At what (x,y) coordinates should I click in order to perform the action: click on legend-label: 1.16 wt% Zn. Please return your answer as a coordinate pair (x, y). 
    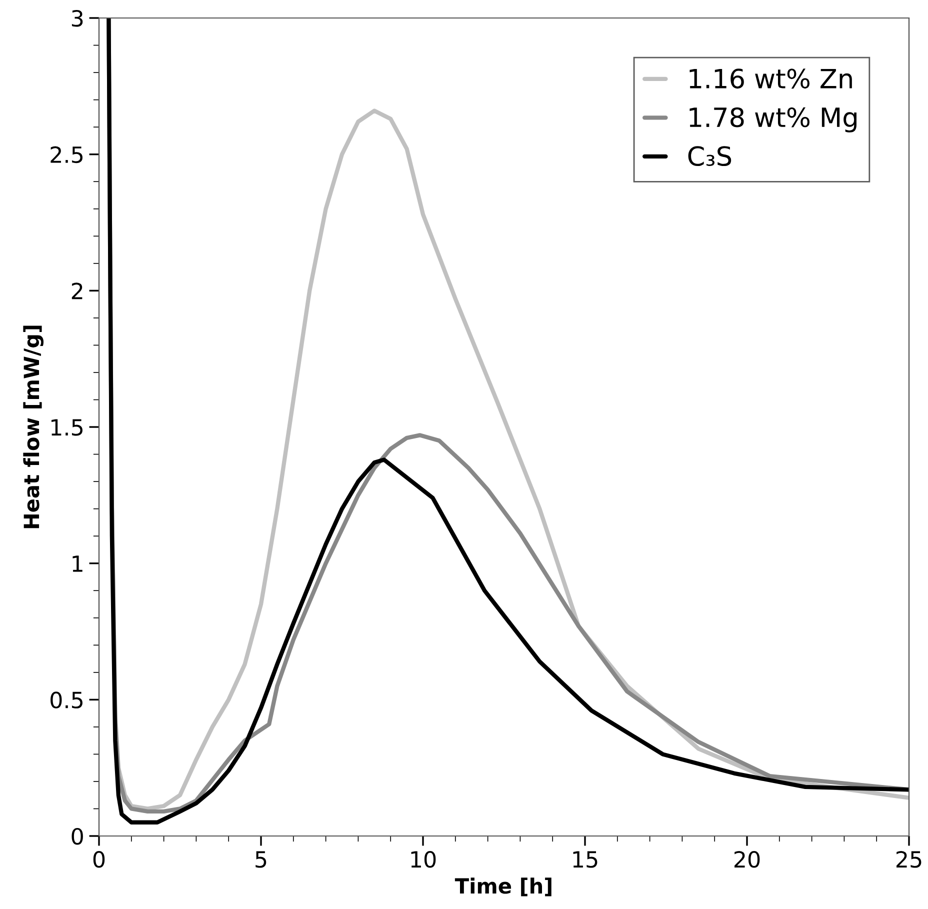
    Looking at the image, I should click on (771, 78).